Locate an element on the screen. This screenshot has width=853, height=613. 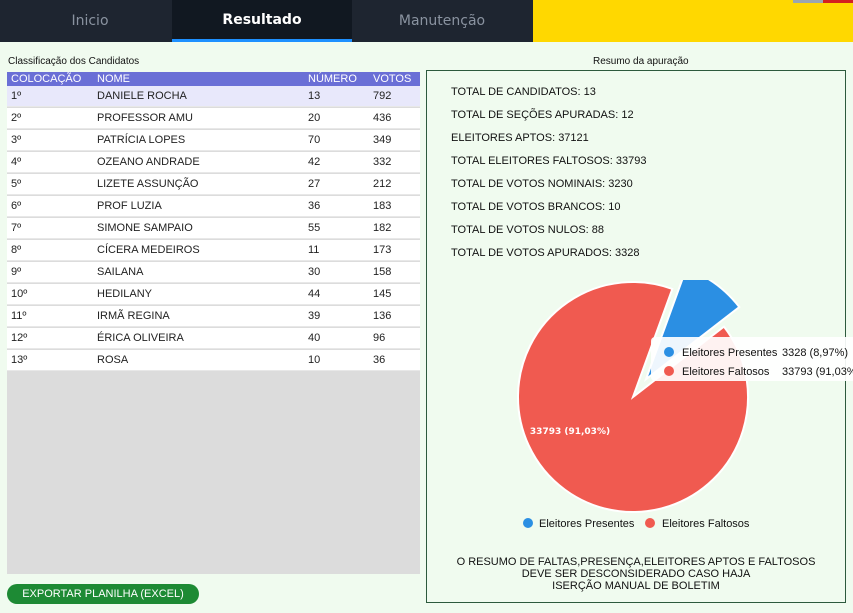
tab-inicio: Inicio is located at coordinates (90, 21).